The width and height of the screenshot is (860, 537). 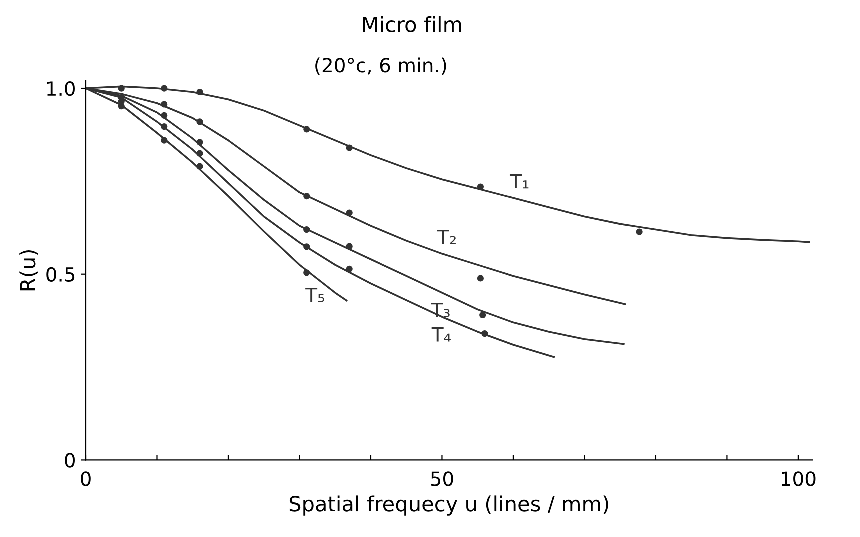 What do you see at coordinates (440, 310) in the screenshot?
I see `series-label: T₃` at bounding box center [440, 310].